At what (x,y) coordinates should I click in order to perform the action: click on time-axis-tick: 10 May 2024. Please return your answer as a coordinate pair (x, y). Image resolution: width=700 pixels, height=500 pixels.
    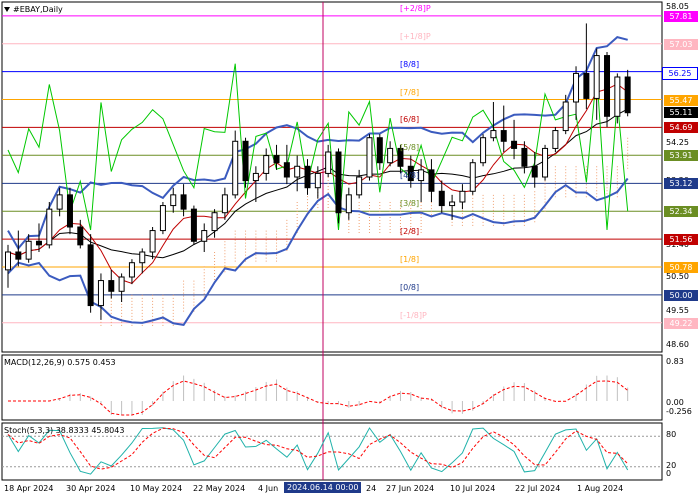
    Looking at the image, I should click on (156, 488).